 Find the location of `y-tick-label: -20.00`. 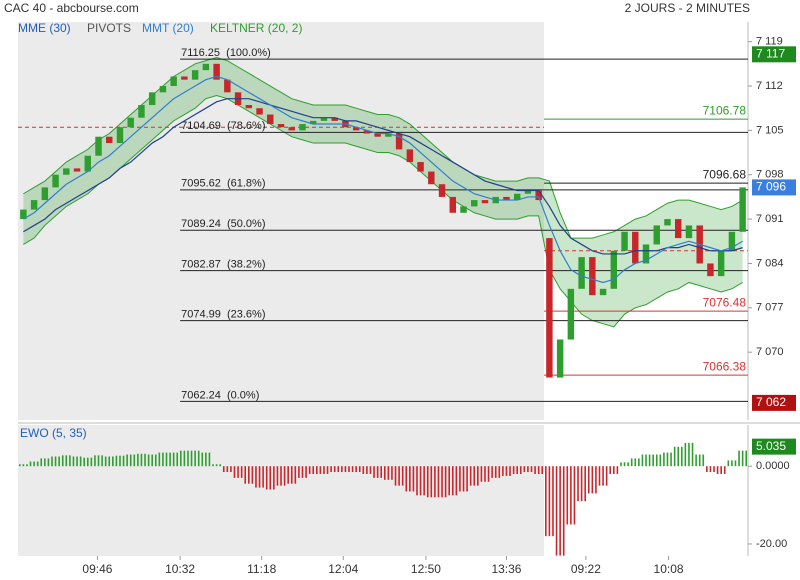

y-tick-label: -20.00 is located at coordinates (771, 544).